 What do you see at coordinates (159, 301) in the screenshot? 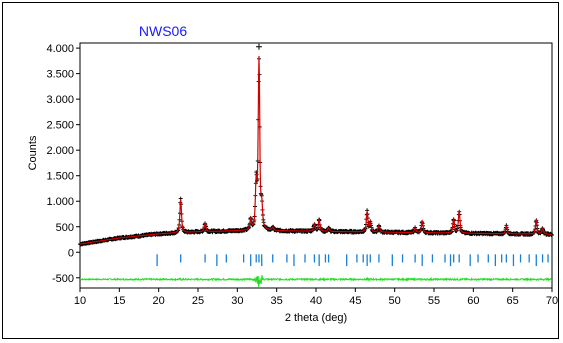
I see `x-tick-label: 20` at bounding box center [159, 301].